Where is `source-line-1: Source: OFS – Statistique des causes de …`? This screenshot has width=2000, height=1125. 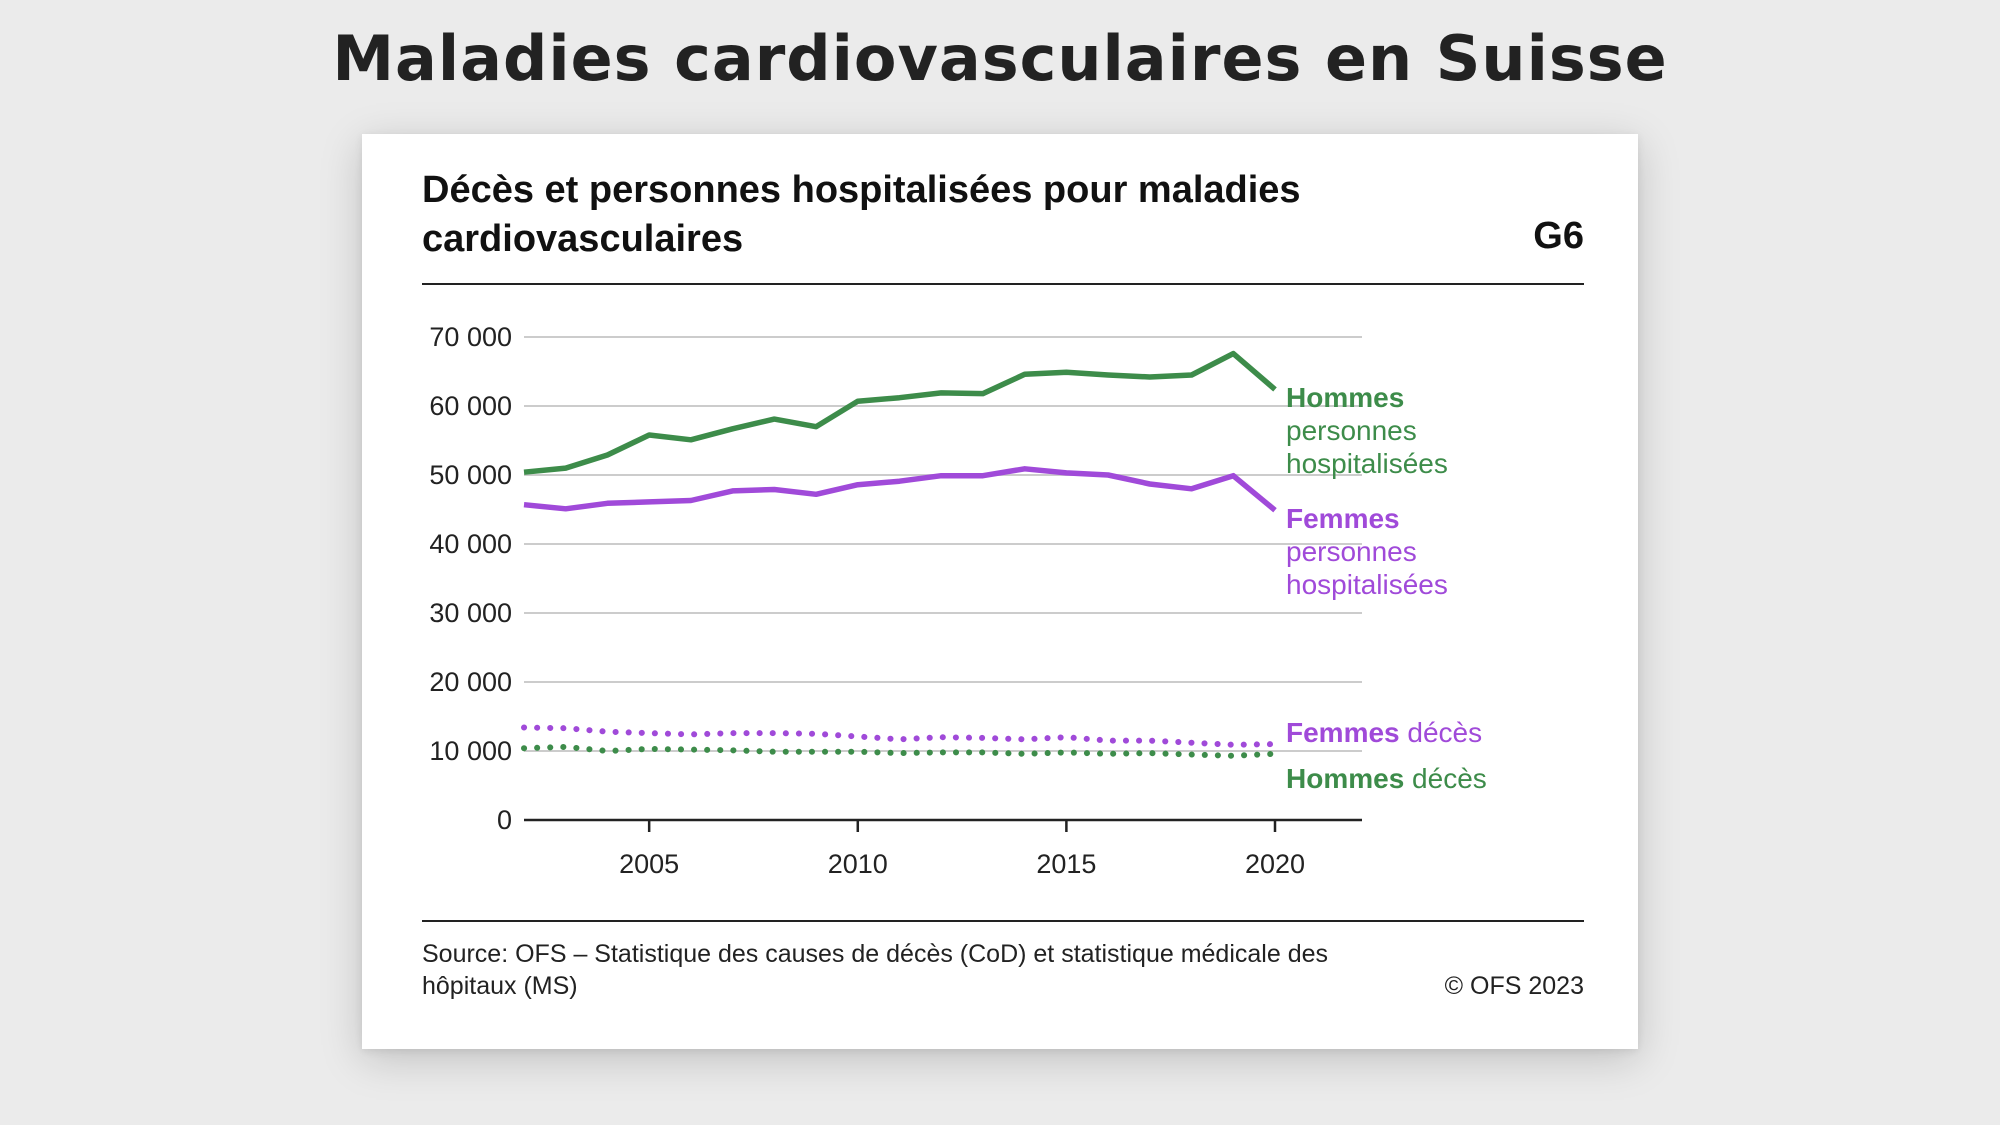 source-line-1: Source: OFS – Statistique des causes de … is located at coordinates (875, 954).